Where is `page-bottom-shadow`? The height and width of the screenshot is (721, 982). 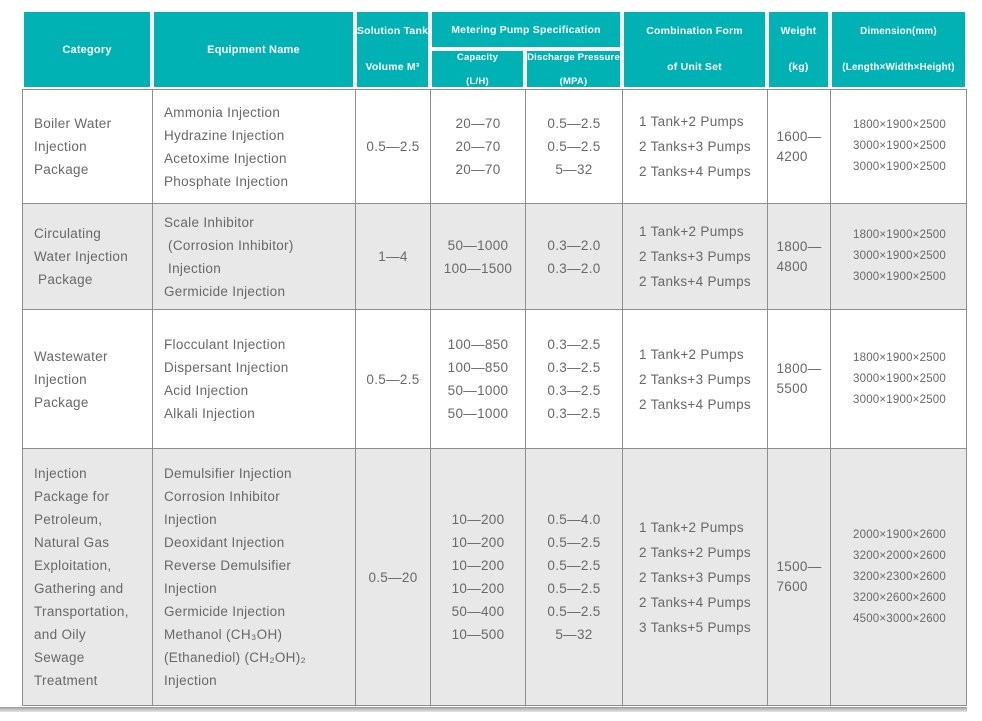 page-bottom-shadow is located at coordinates (483, 709).